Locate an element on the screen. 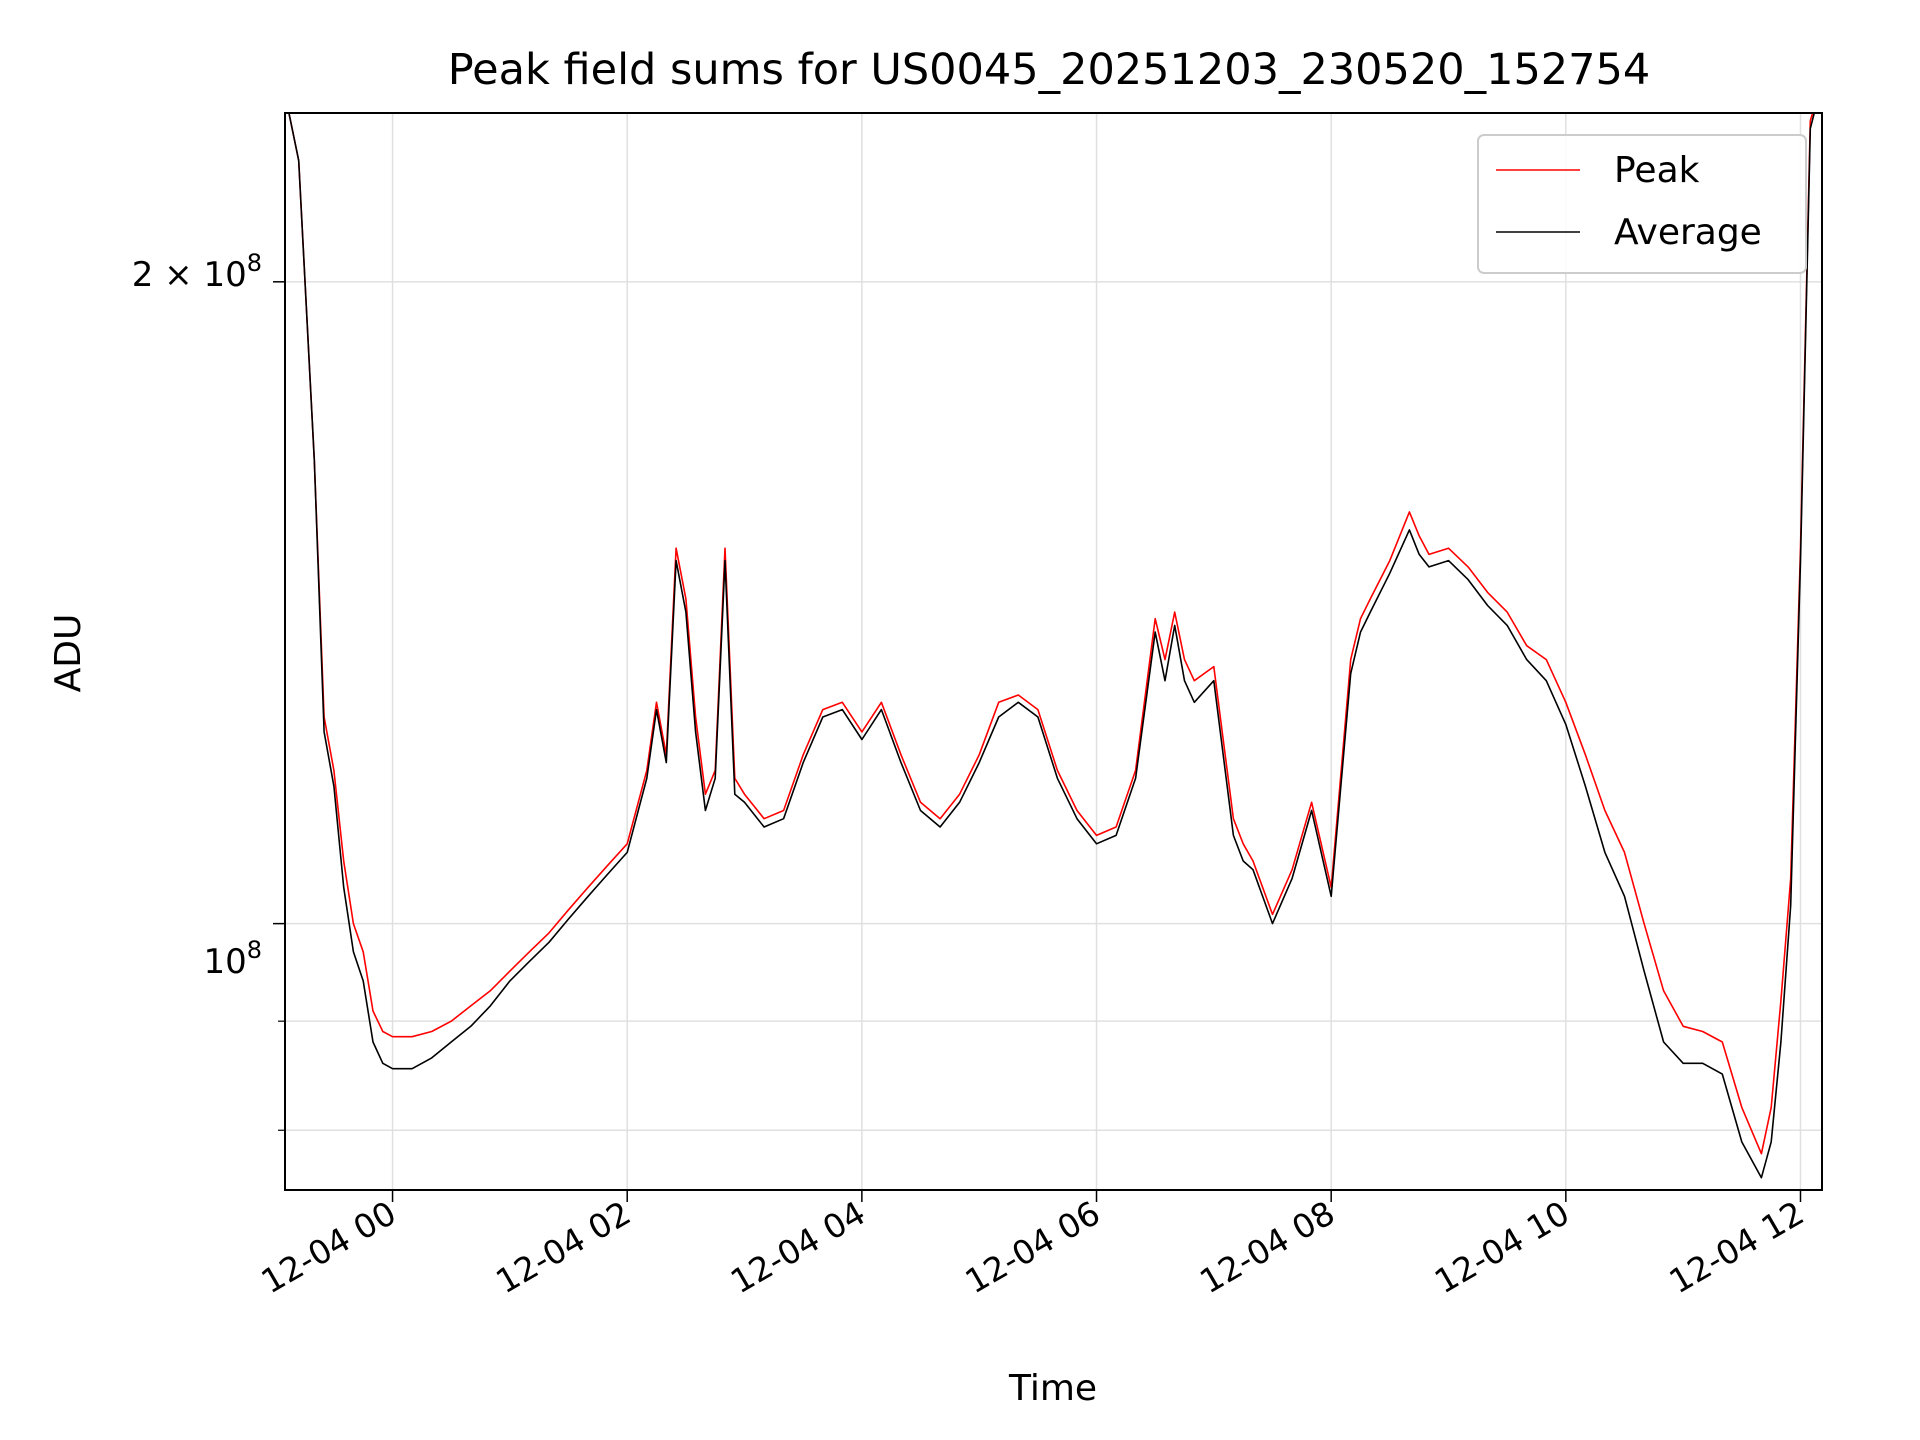 The image size is (1920, 1440). y-tick-label-2e8: 2 × 108 is located at coordinates (197, 272).